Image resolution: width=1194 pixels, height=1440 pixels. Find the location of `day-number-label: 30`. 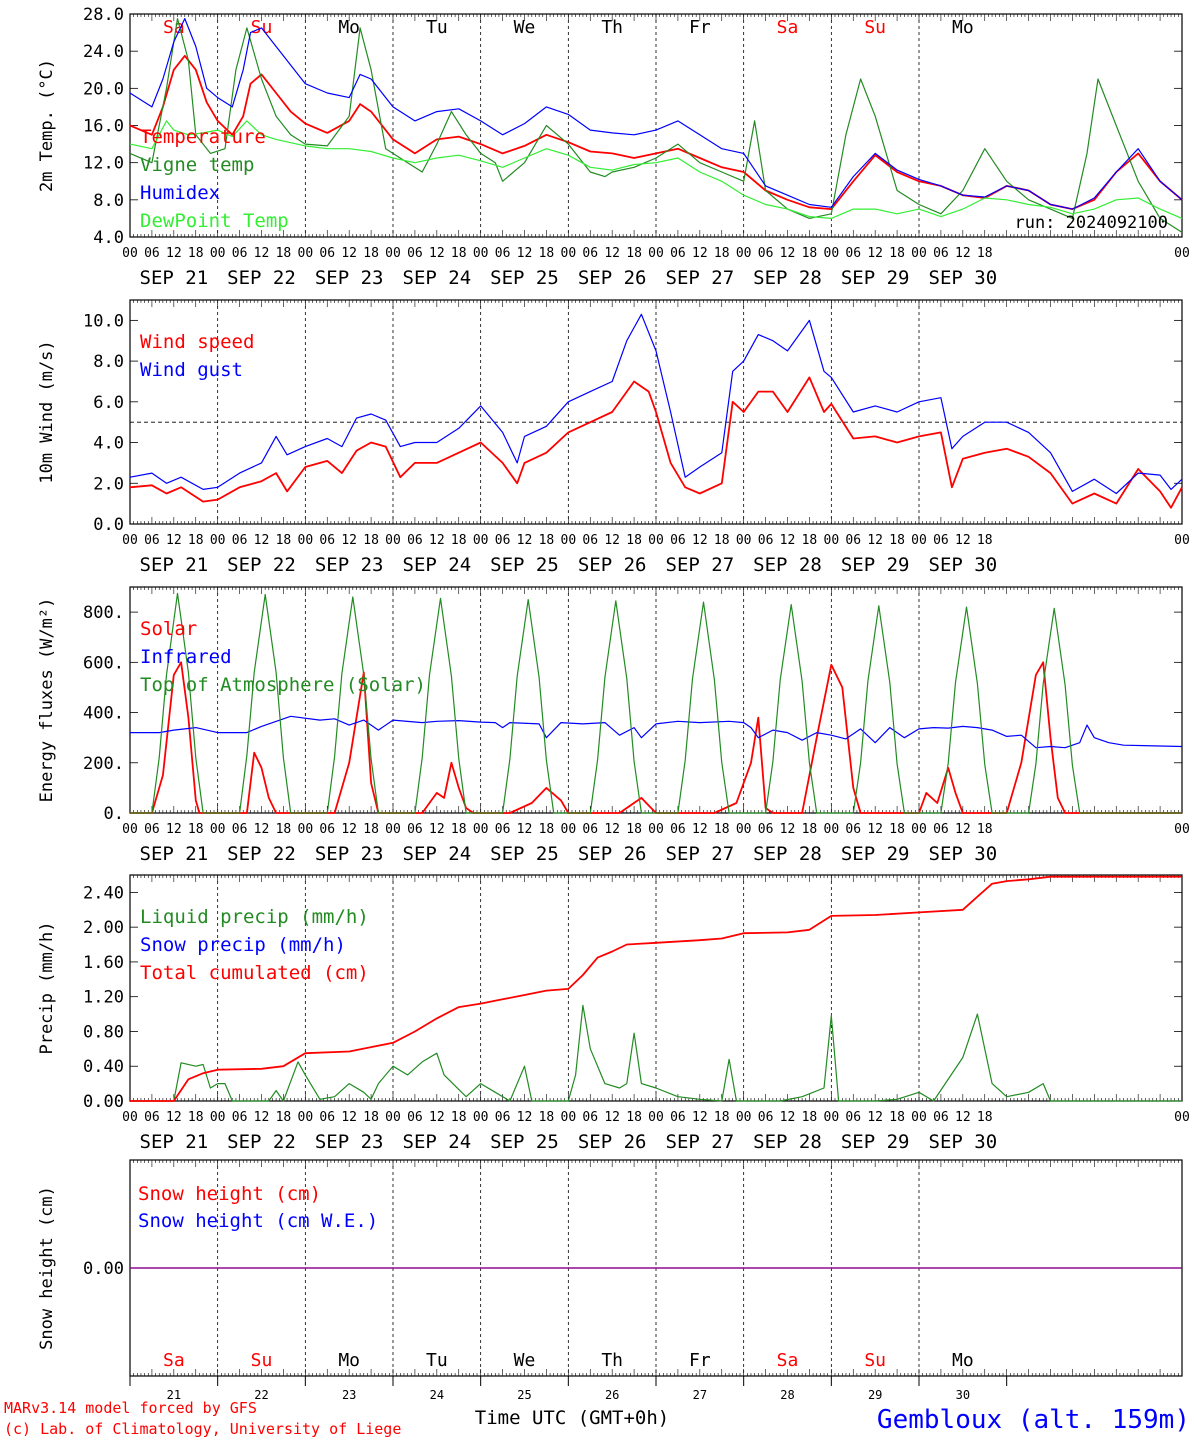

day-number-label: 30 is located at coordinates (963, 1395).